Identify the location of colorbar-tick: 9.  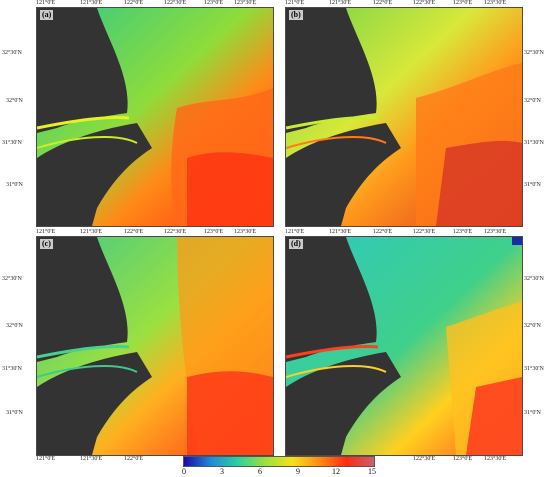
(298, 471).